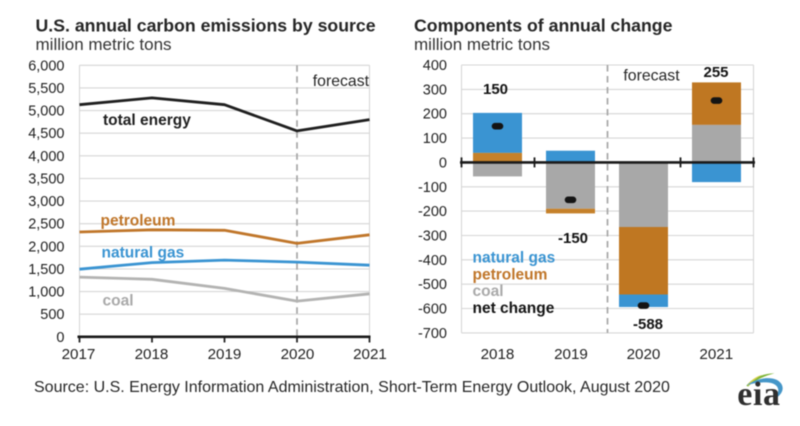 The width and height of the screenshot is (800, 426). What do you see at coordinates (435, 90) in the screenshot?
I see `svg-text: 300` at bounding box center [435, 90].